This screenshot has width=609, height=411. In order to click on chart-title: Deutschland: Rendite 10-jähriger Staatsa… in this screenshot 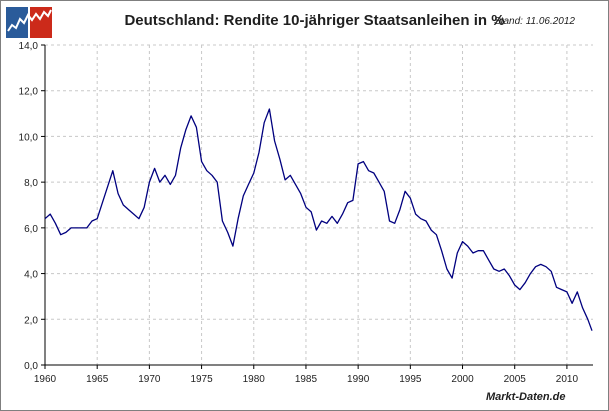, I will do `click(314, 20)`.